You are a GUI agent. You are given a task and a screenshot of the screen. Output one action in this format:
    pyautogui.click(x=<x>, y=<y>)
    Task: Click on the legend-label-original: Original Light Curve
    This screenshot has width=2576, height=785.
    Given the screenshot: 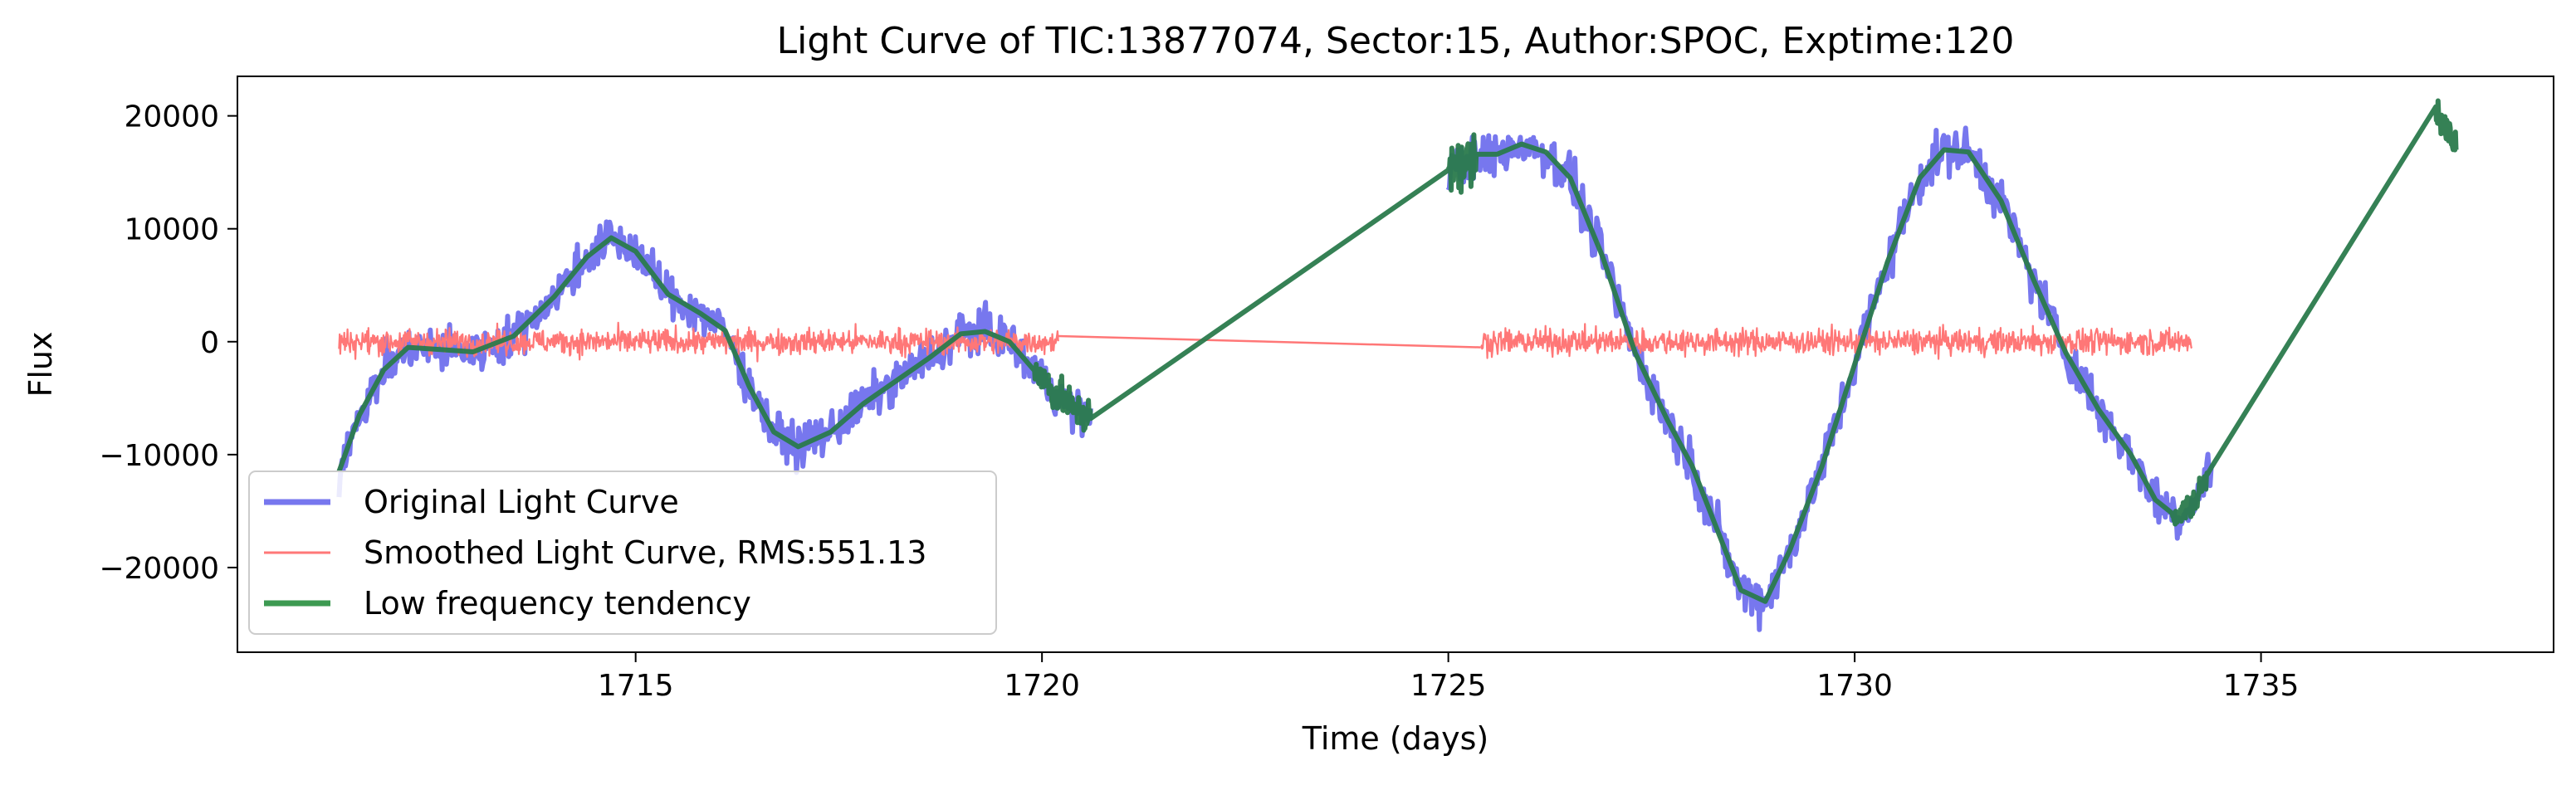 What is the action you would take?
    pyautogui.click(x=521, y=502)
    